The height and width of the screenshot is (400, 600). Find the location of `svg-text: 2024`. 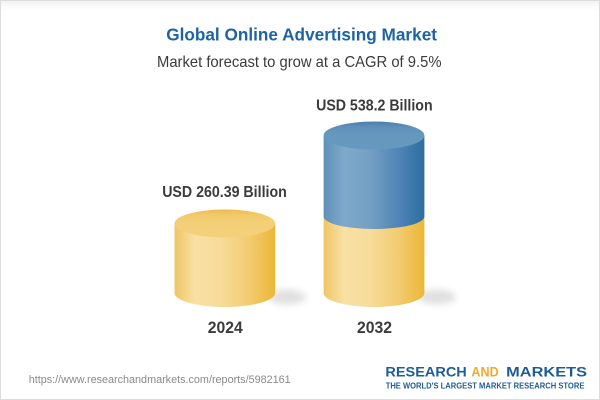

svg-text: 2024 is located at coordinates (225, 327).